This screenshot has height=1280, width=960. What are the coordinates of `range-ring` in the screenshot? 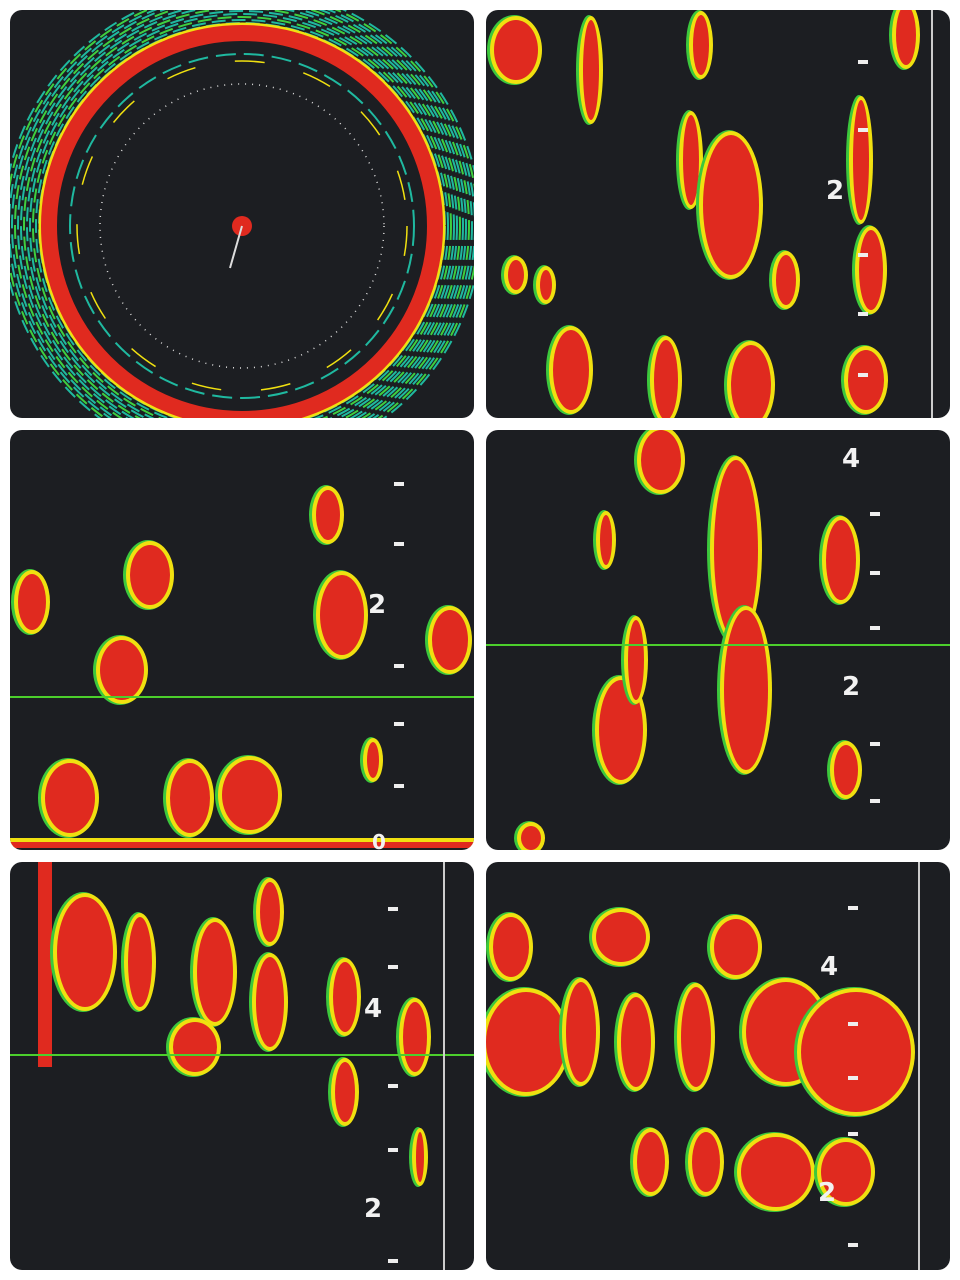 It's located at (242, 226).